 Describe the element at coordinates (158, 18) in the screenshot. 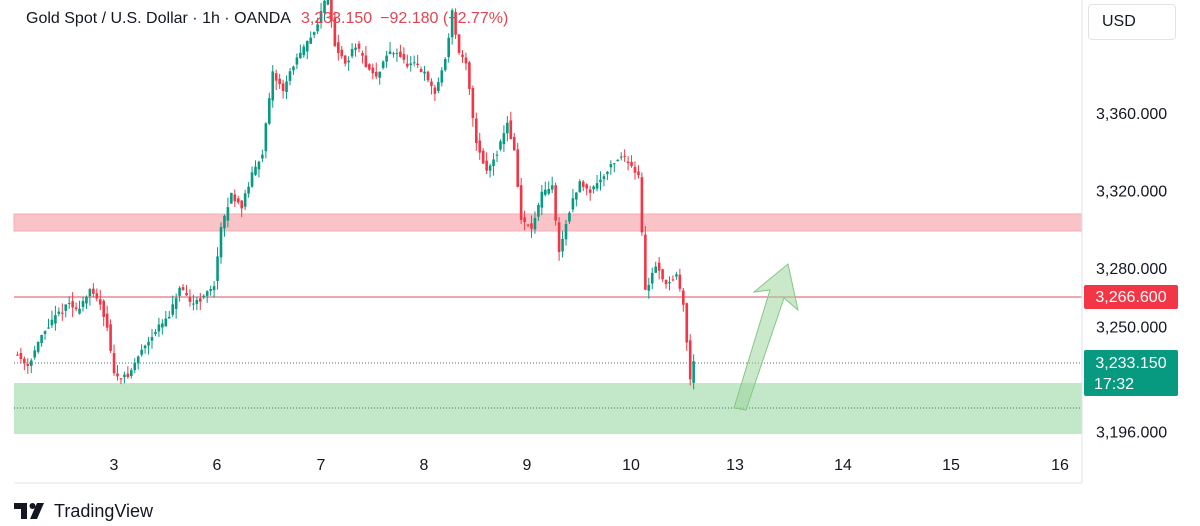

I see `symbol-title: Gold Spot / U.S. Dollar · 1h · OANDA` at that location.